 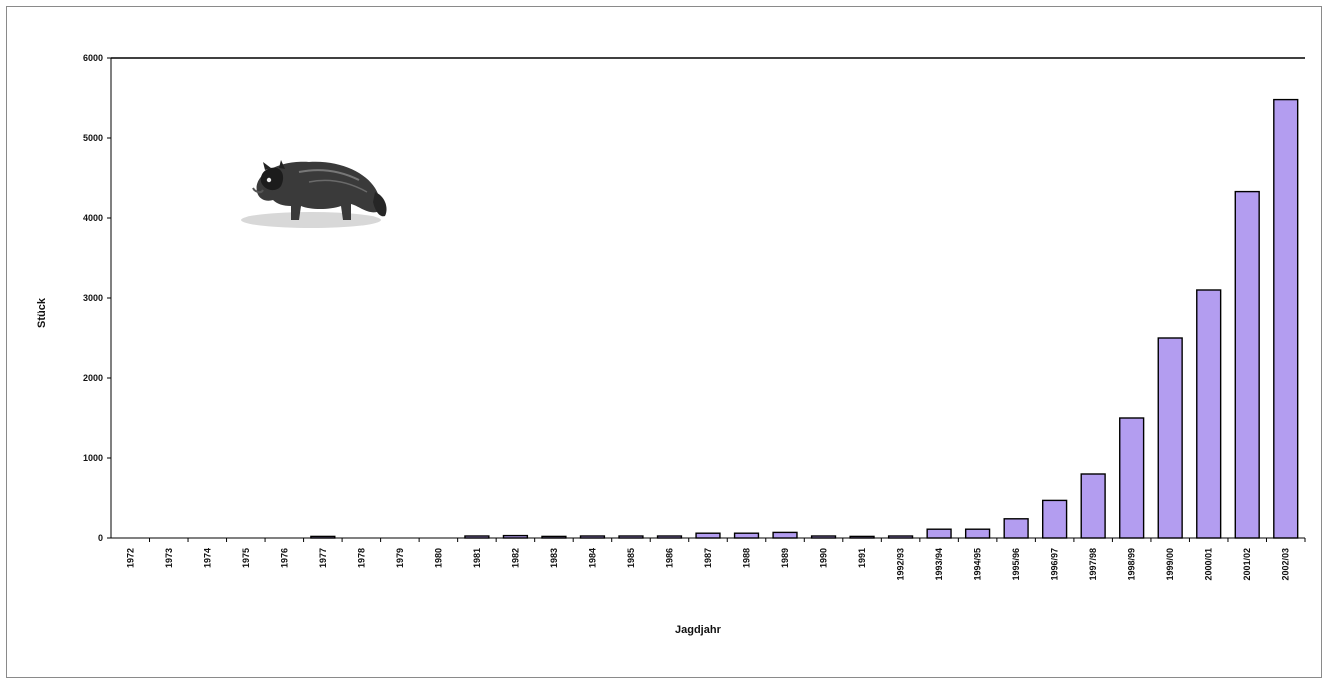 What do you see at coordinates (1016, 564) in the screenshot?
I see `x-tick-label: 1995/96` at bounding box center [1016, 564].